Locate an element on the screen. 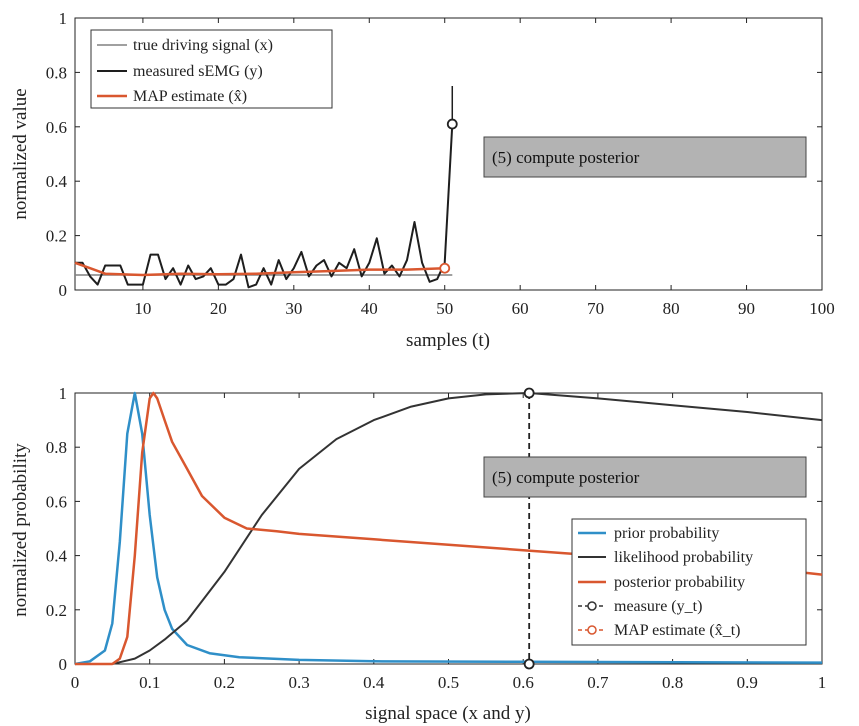 The height and width of the screenshot is (726, 859). top-x-tick-label: 100 is located at coordinates (822, 308).